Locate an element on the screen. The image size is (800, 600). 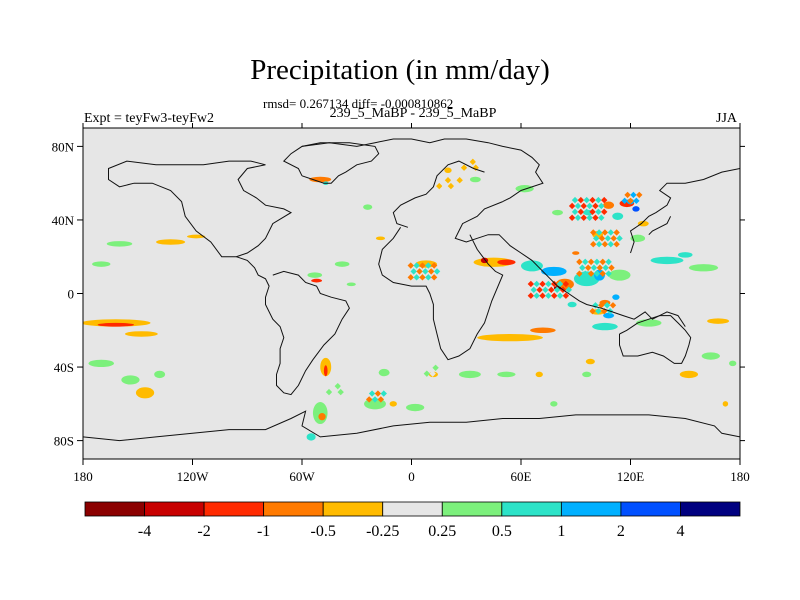
colorbar-label: 4 is located at coordinates (680, 531).